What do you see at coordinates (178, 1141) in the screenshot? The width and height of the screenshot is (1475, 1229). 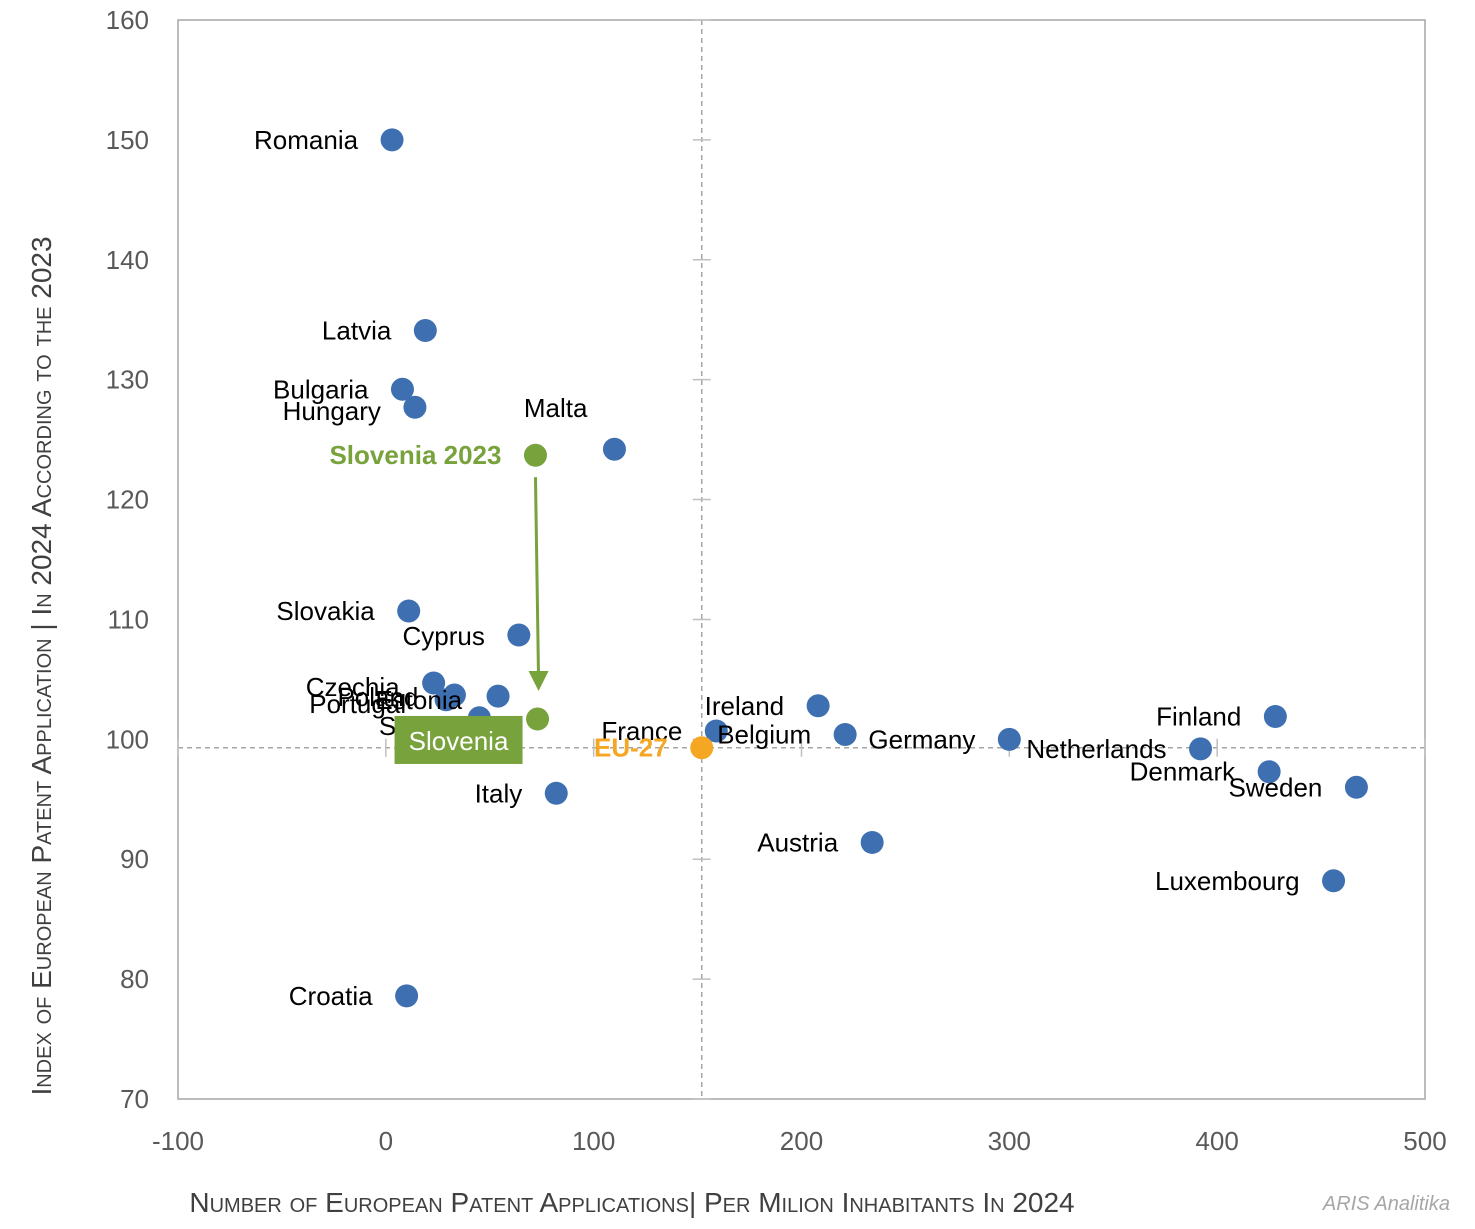 I see `x-tick-label: -100` at bounding box center [178, 1141].